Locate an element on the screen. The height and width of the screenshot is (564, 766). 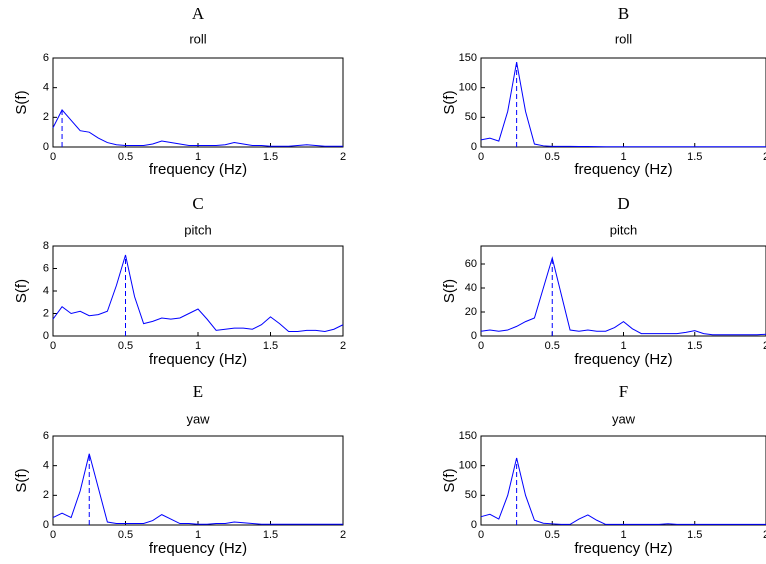
y-tick-label: 20 is located at coordinates (471, 312).